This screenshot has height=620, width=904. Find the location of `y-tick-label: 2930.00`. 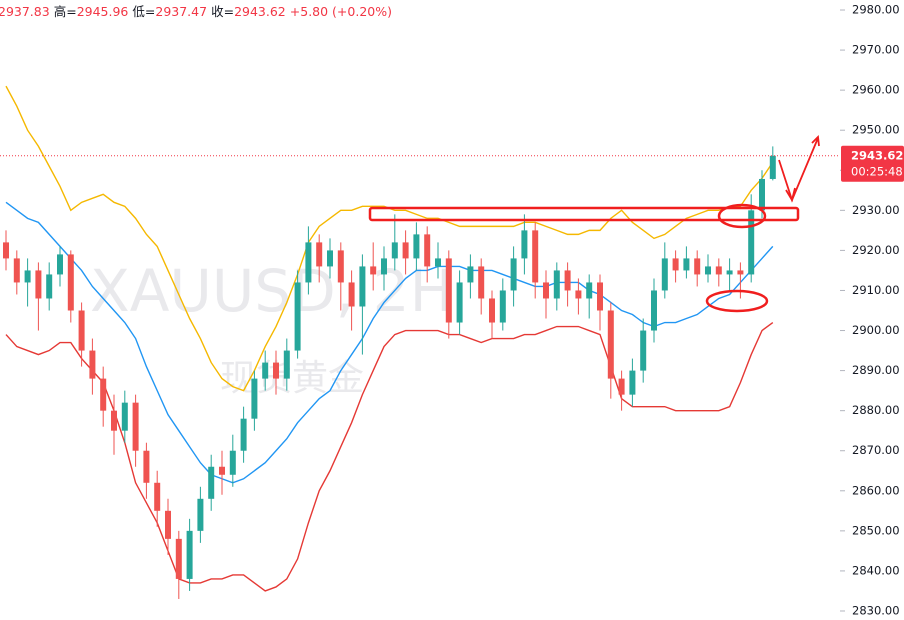

y-tick-label: 2930.00 is located at coordinates (876, 210).